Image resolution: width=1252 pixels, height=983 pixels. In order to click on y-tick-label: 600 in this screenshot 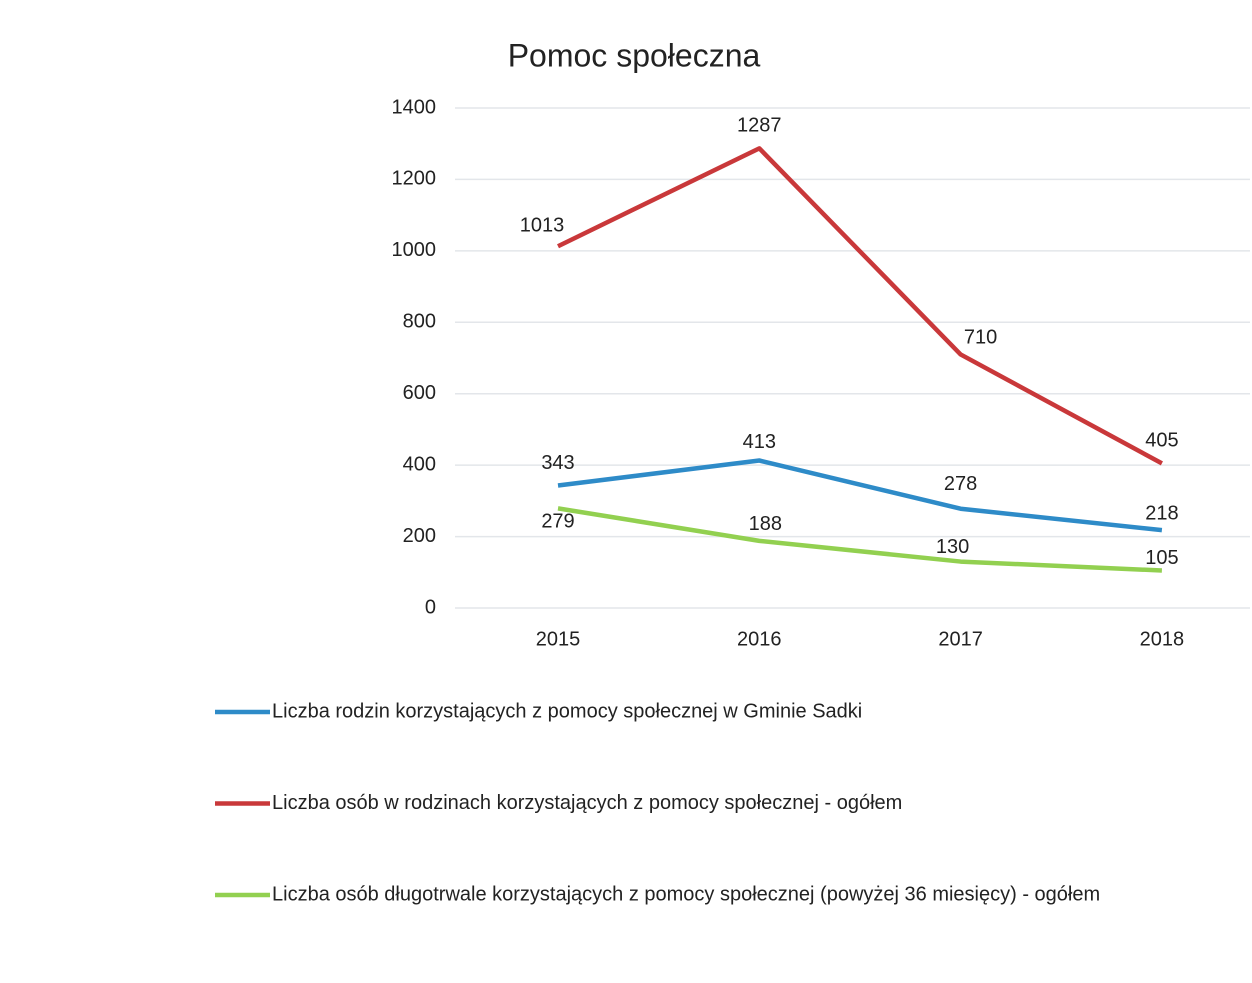, I will do `click(419, 393)`.